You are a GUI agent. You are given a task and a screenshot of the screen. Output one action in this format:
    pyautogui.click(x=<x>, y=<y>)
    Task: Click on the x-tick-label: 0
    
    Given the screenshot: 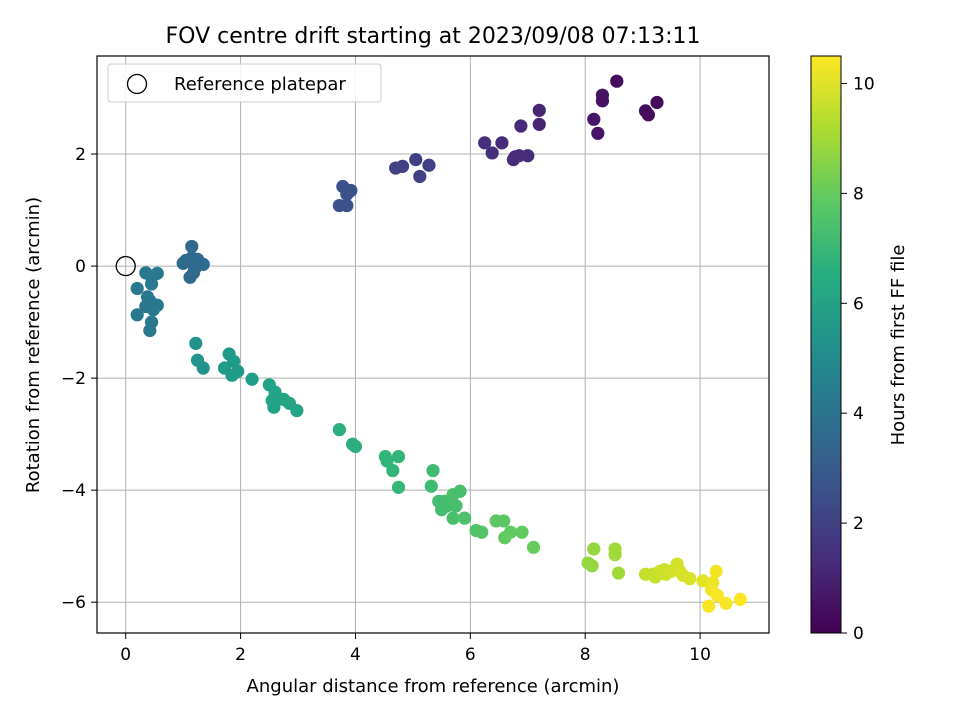 What is the action you would take?
    pyautogui.click(x=125, y=655)
    